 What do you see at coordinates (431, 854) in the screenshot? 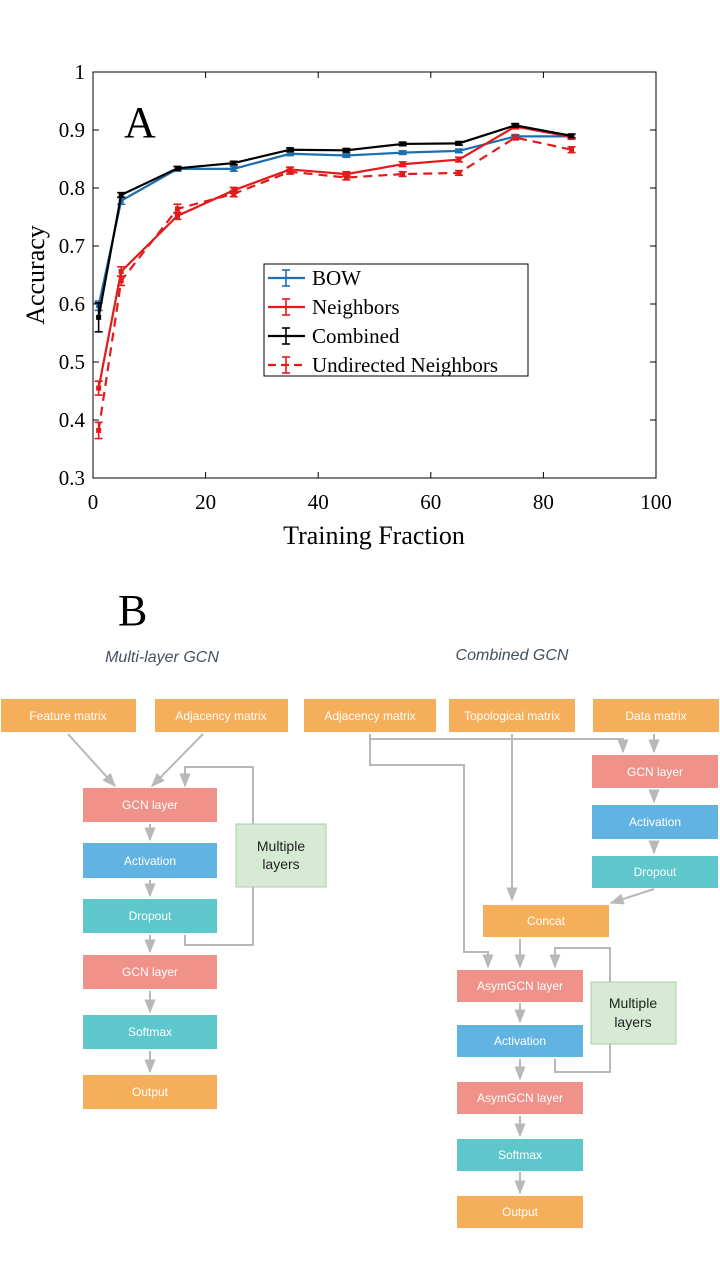
I see `arrow-adjacency-to-asymgcn` at bounding box center [431, 854].